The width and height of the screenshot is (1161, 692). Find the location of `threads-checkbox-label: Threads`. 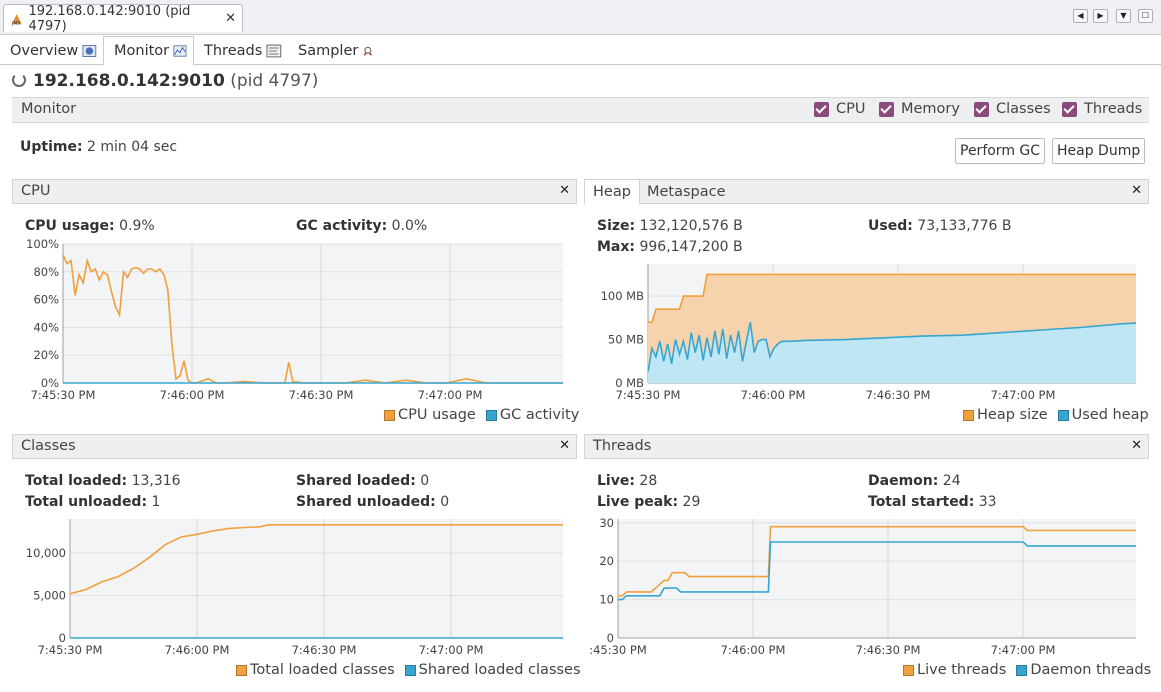

threads-checkbox-label: Threads is located at coordinates (1113, 109).